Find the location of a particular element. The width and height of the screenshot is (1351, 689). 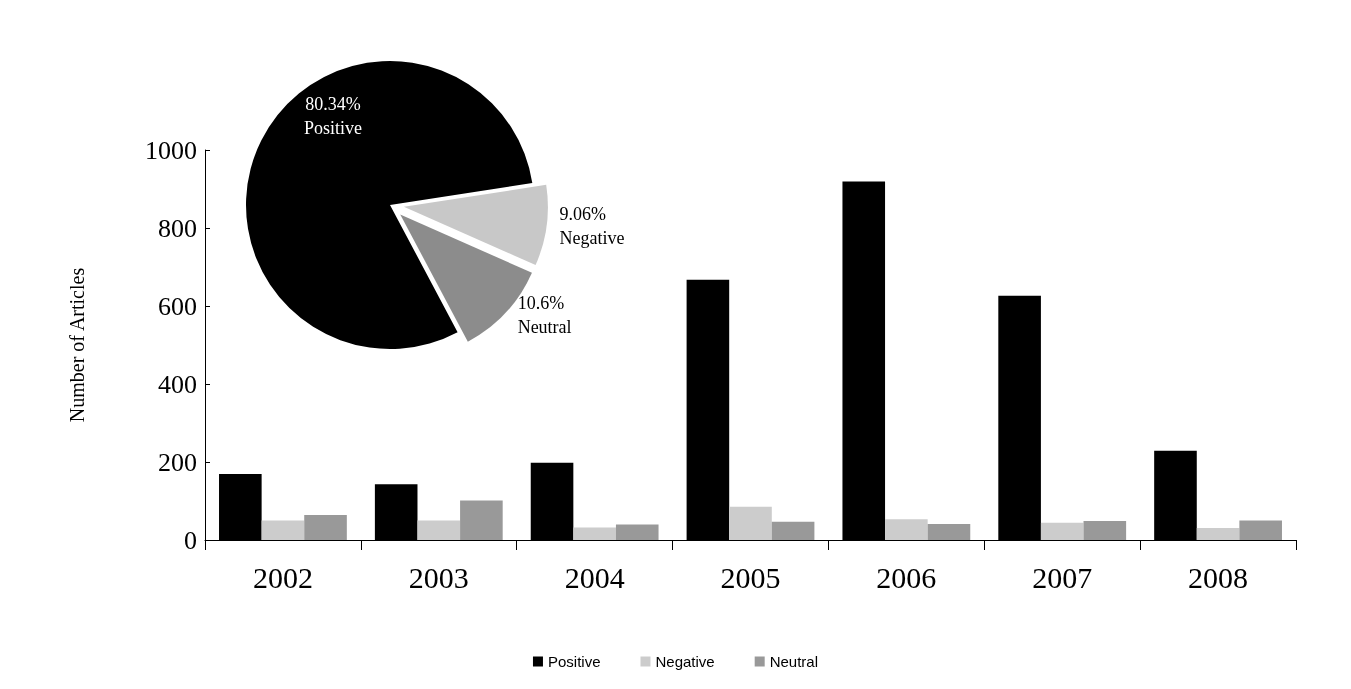

y-tick-label: 1000 is located at coordinates (171, 150).